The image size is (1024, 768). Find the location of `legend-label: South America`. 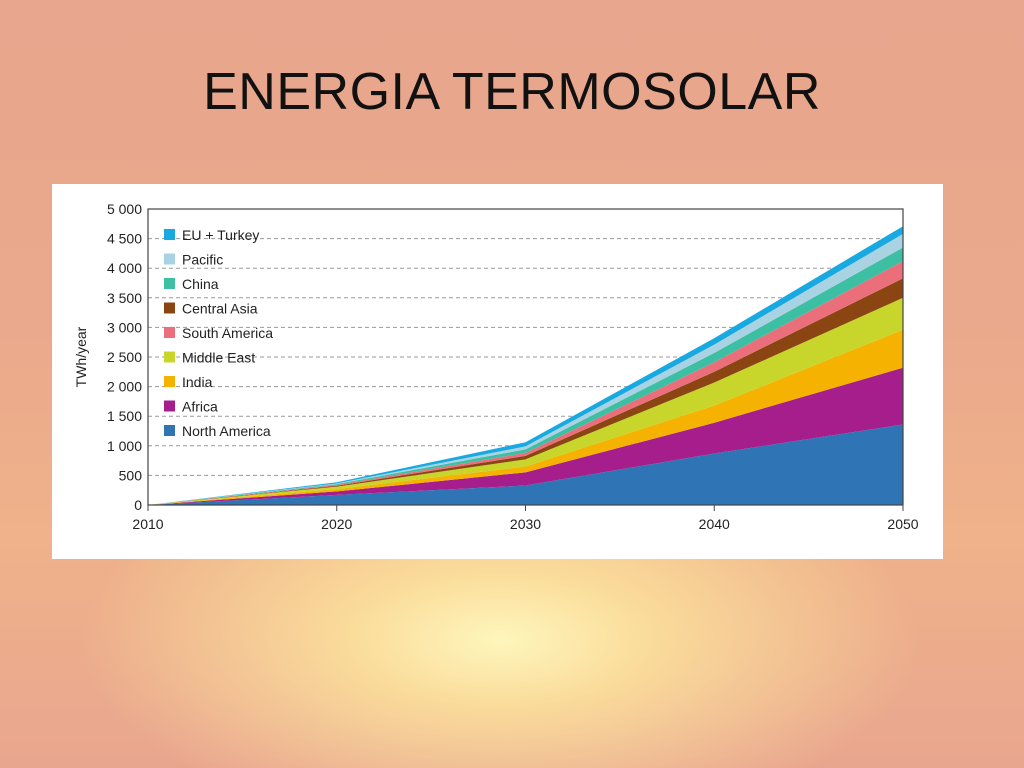

legend-label: South America is located at coordinates (227, 333).